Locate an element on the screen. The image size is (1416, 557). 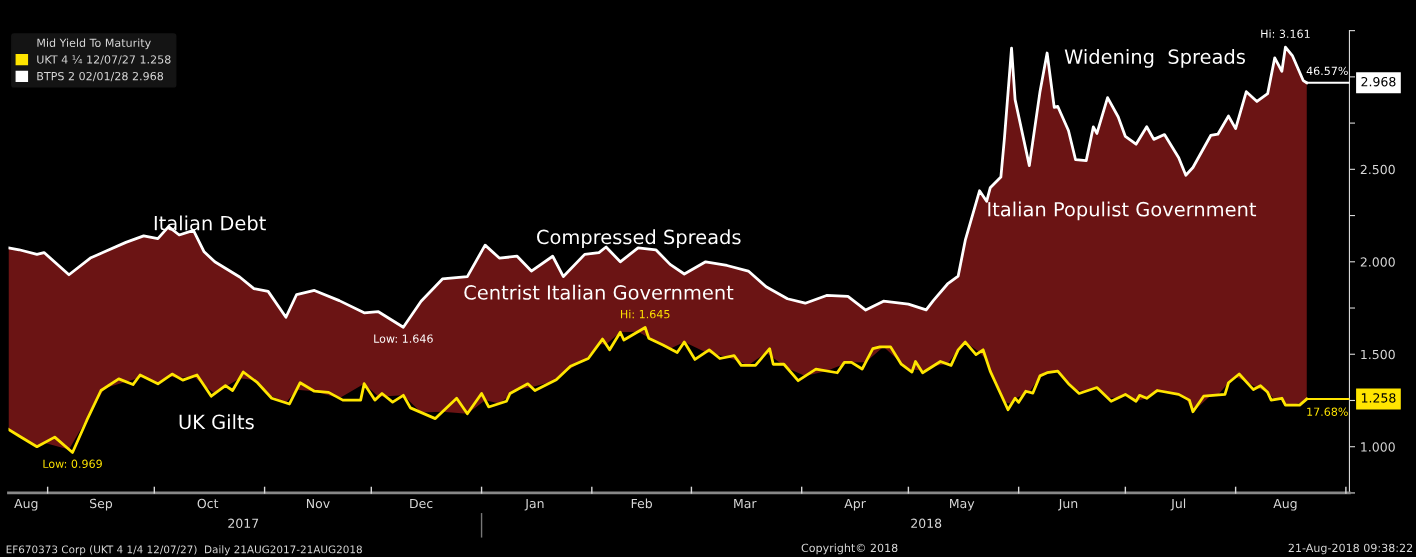
text: 21-Aug-2018 09:38:22 is located at coordinates (1350, 549).